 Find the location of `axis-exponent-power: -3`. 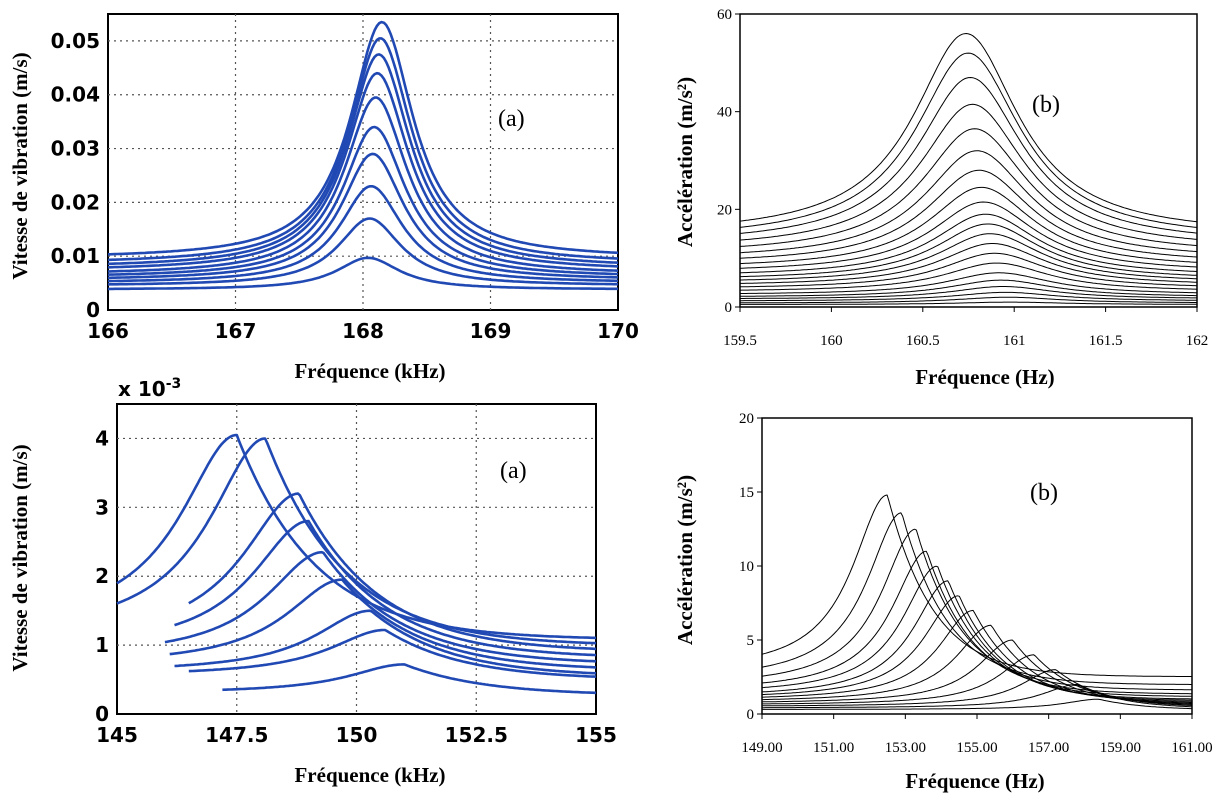

axis-exponent-power: -3 is located at coordinates (174, 384).